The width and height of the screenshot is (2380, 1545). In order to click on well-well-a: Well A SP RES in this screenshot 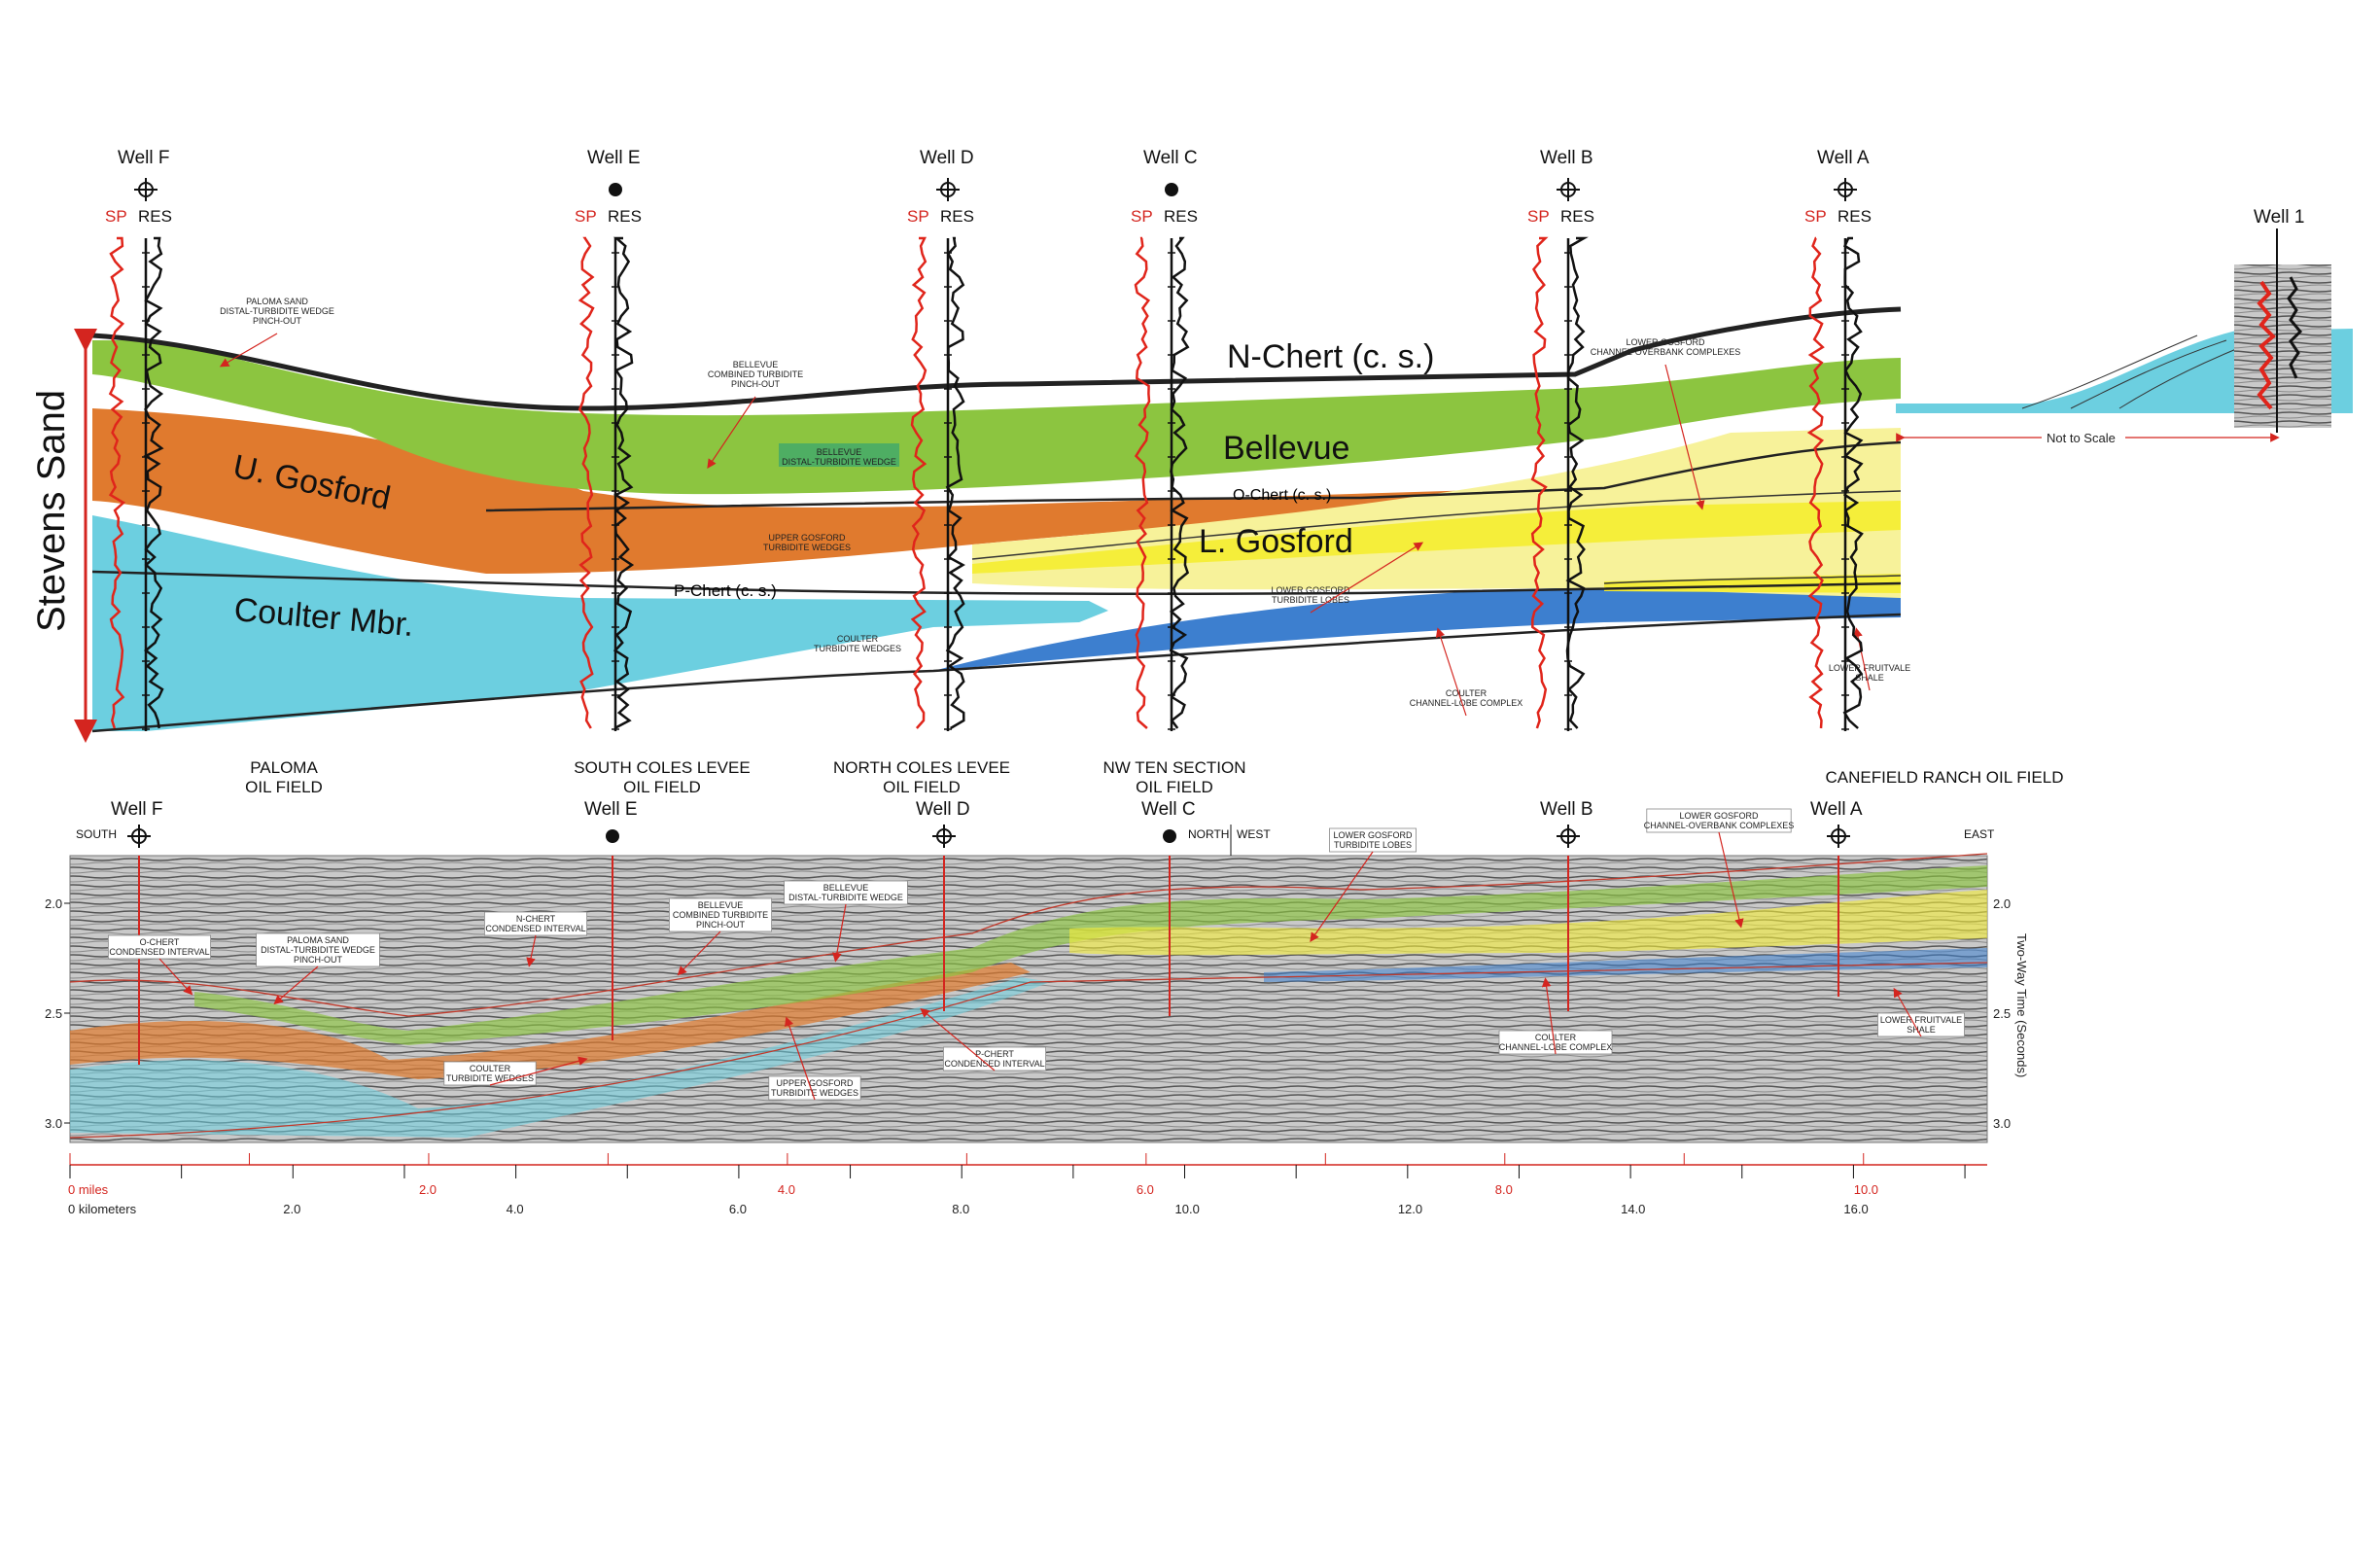, I will do `click(1838, 440)`.